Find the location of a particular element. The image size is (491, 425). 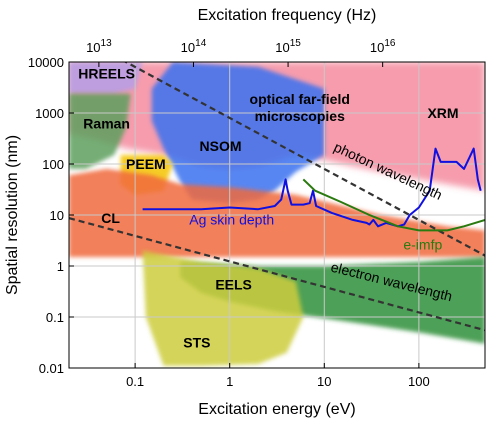

x2-tick-label: 1015 is located at coordinates (288, 46).